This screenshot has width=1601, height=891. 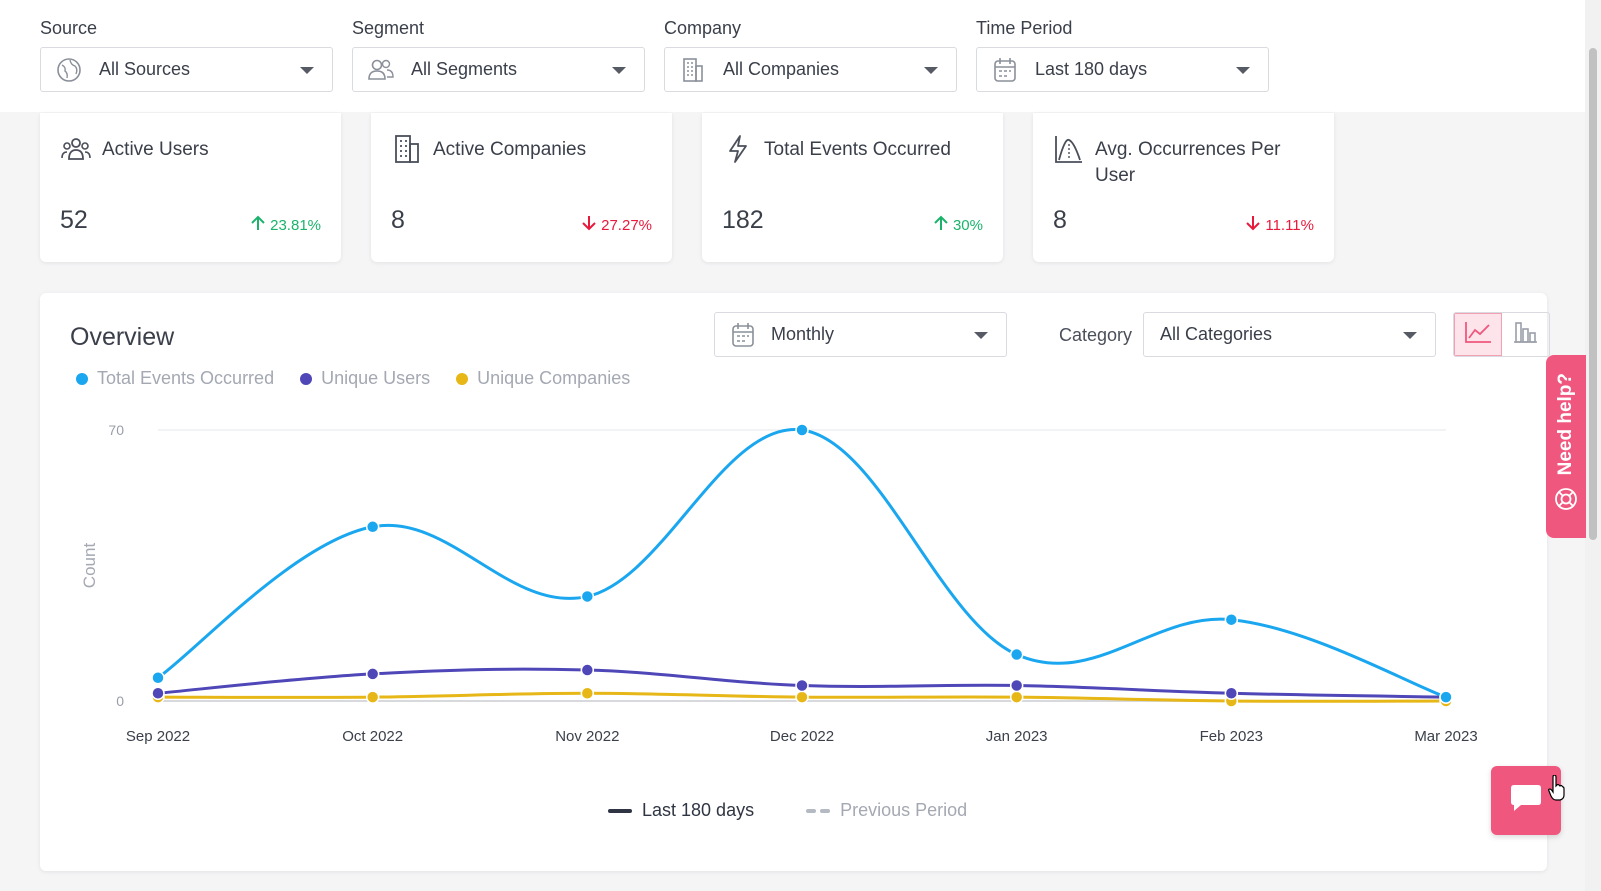 I want to click on change-value: 23.81%, so click(x=295, y=225).